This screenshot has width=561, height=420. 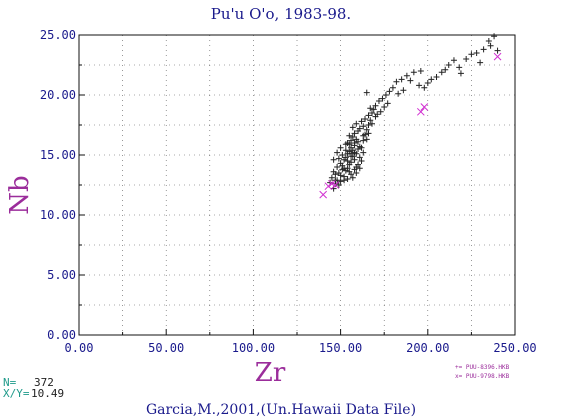 What do you see at coordinates (253, 348) in the screenshot?
I see `x-tick-label: 100.00` at bounding box center [253, 348].